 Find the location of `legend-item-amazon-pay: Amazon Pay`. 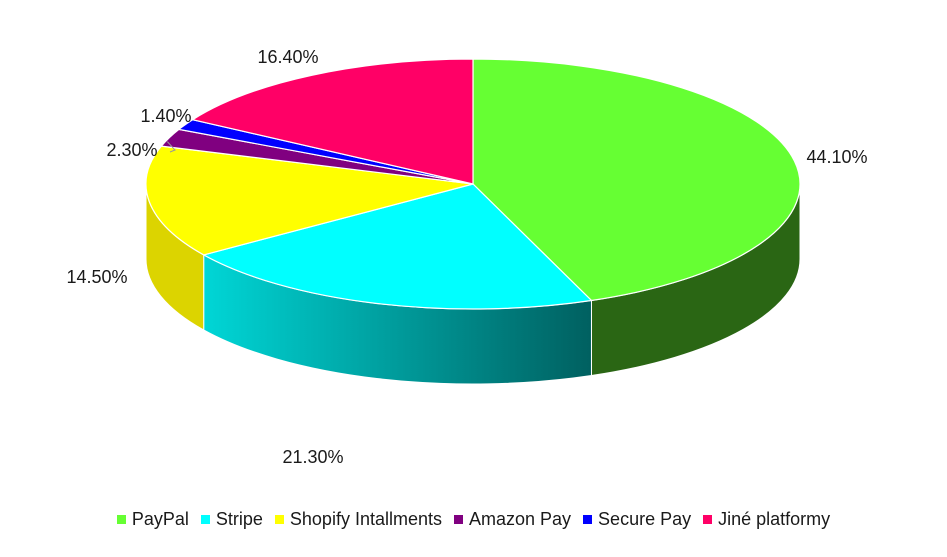

legend-item-amazon-pay: Amazon Pay is located at coordinates (512, 519).